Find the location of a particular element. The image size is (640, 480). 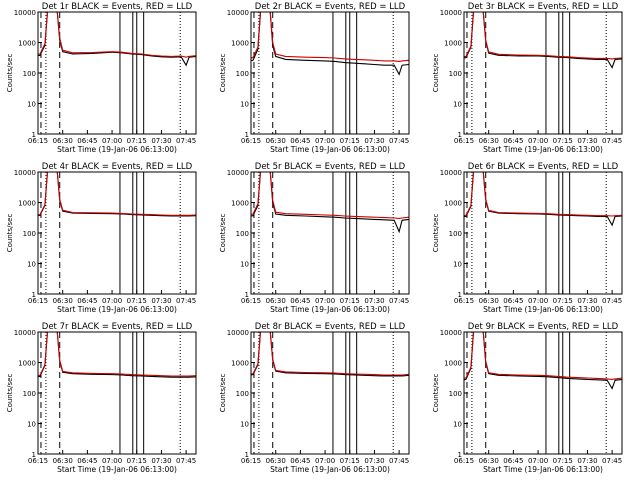

chart-title: Det 8r BLACK = Events, RED = LLD is located at coordinates (330, 327).